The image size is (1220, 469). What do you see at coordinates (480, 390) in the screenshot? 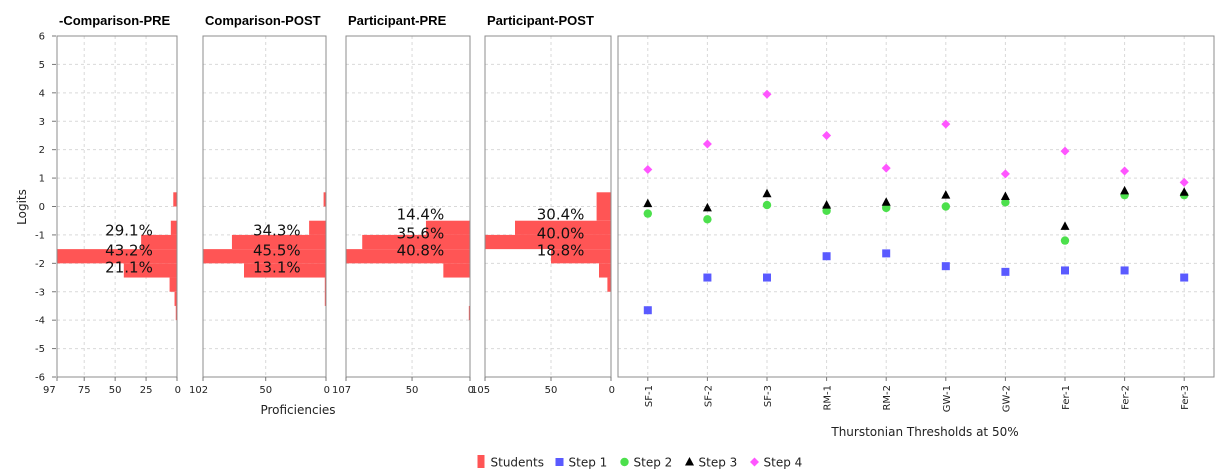
I see `x-tick-label: 105` at bounding box center [480, 390].